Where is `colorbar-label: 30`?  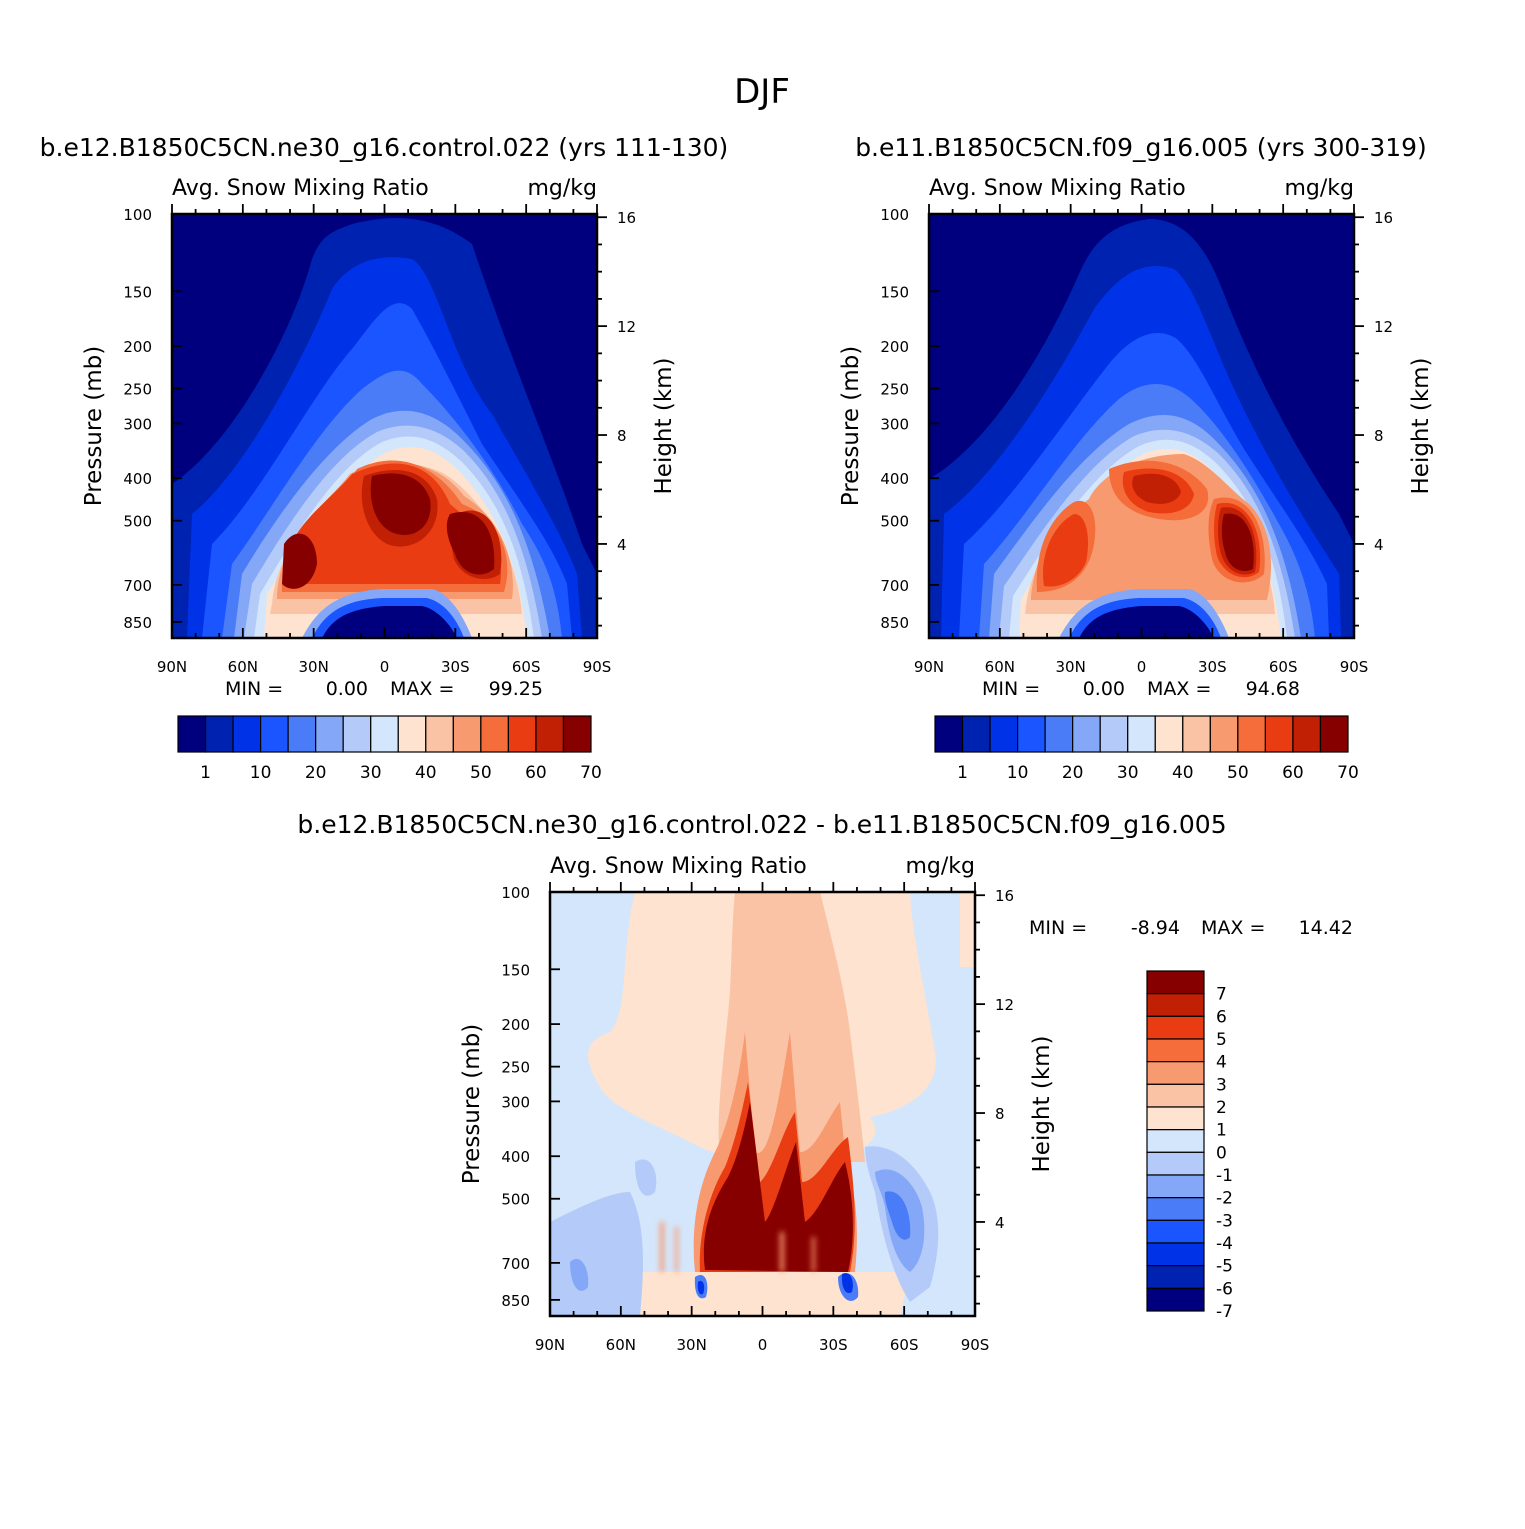
colorbar-label: 30 is located at coordinates (371, 773).